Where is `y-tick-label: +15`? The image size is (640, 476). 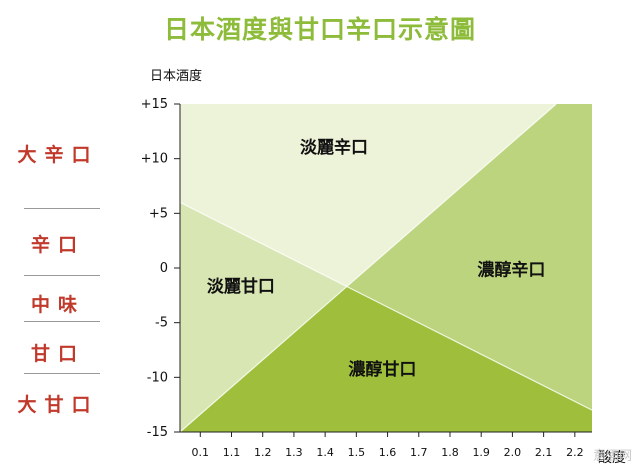 y-tick-label: +15 is located at coordinates (154, 104).